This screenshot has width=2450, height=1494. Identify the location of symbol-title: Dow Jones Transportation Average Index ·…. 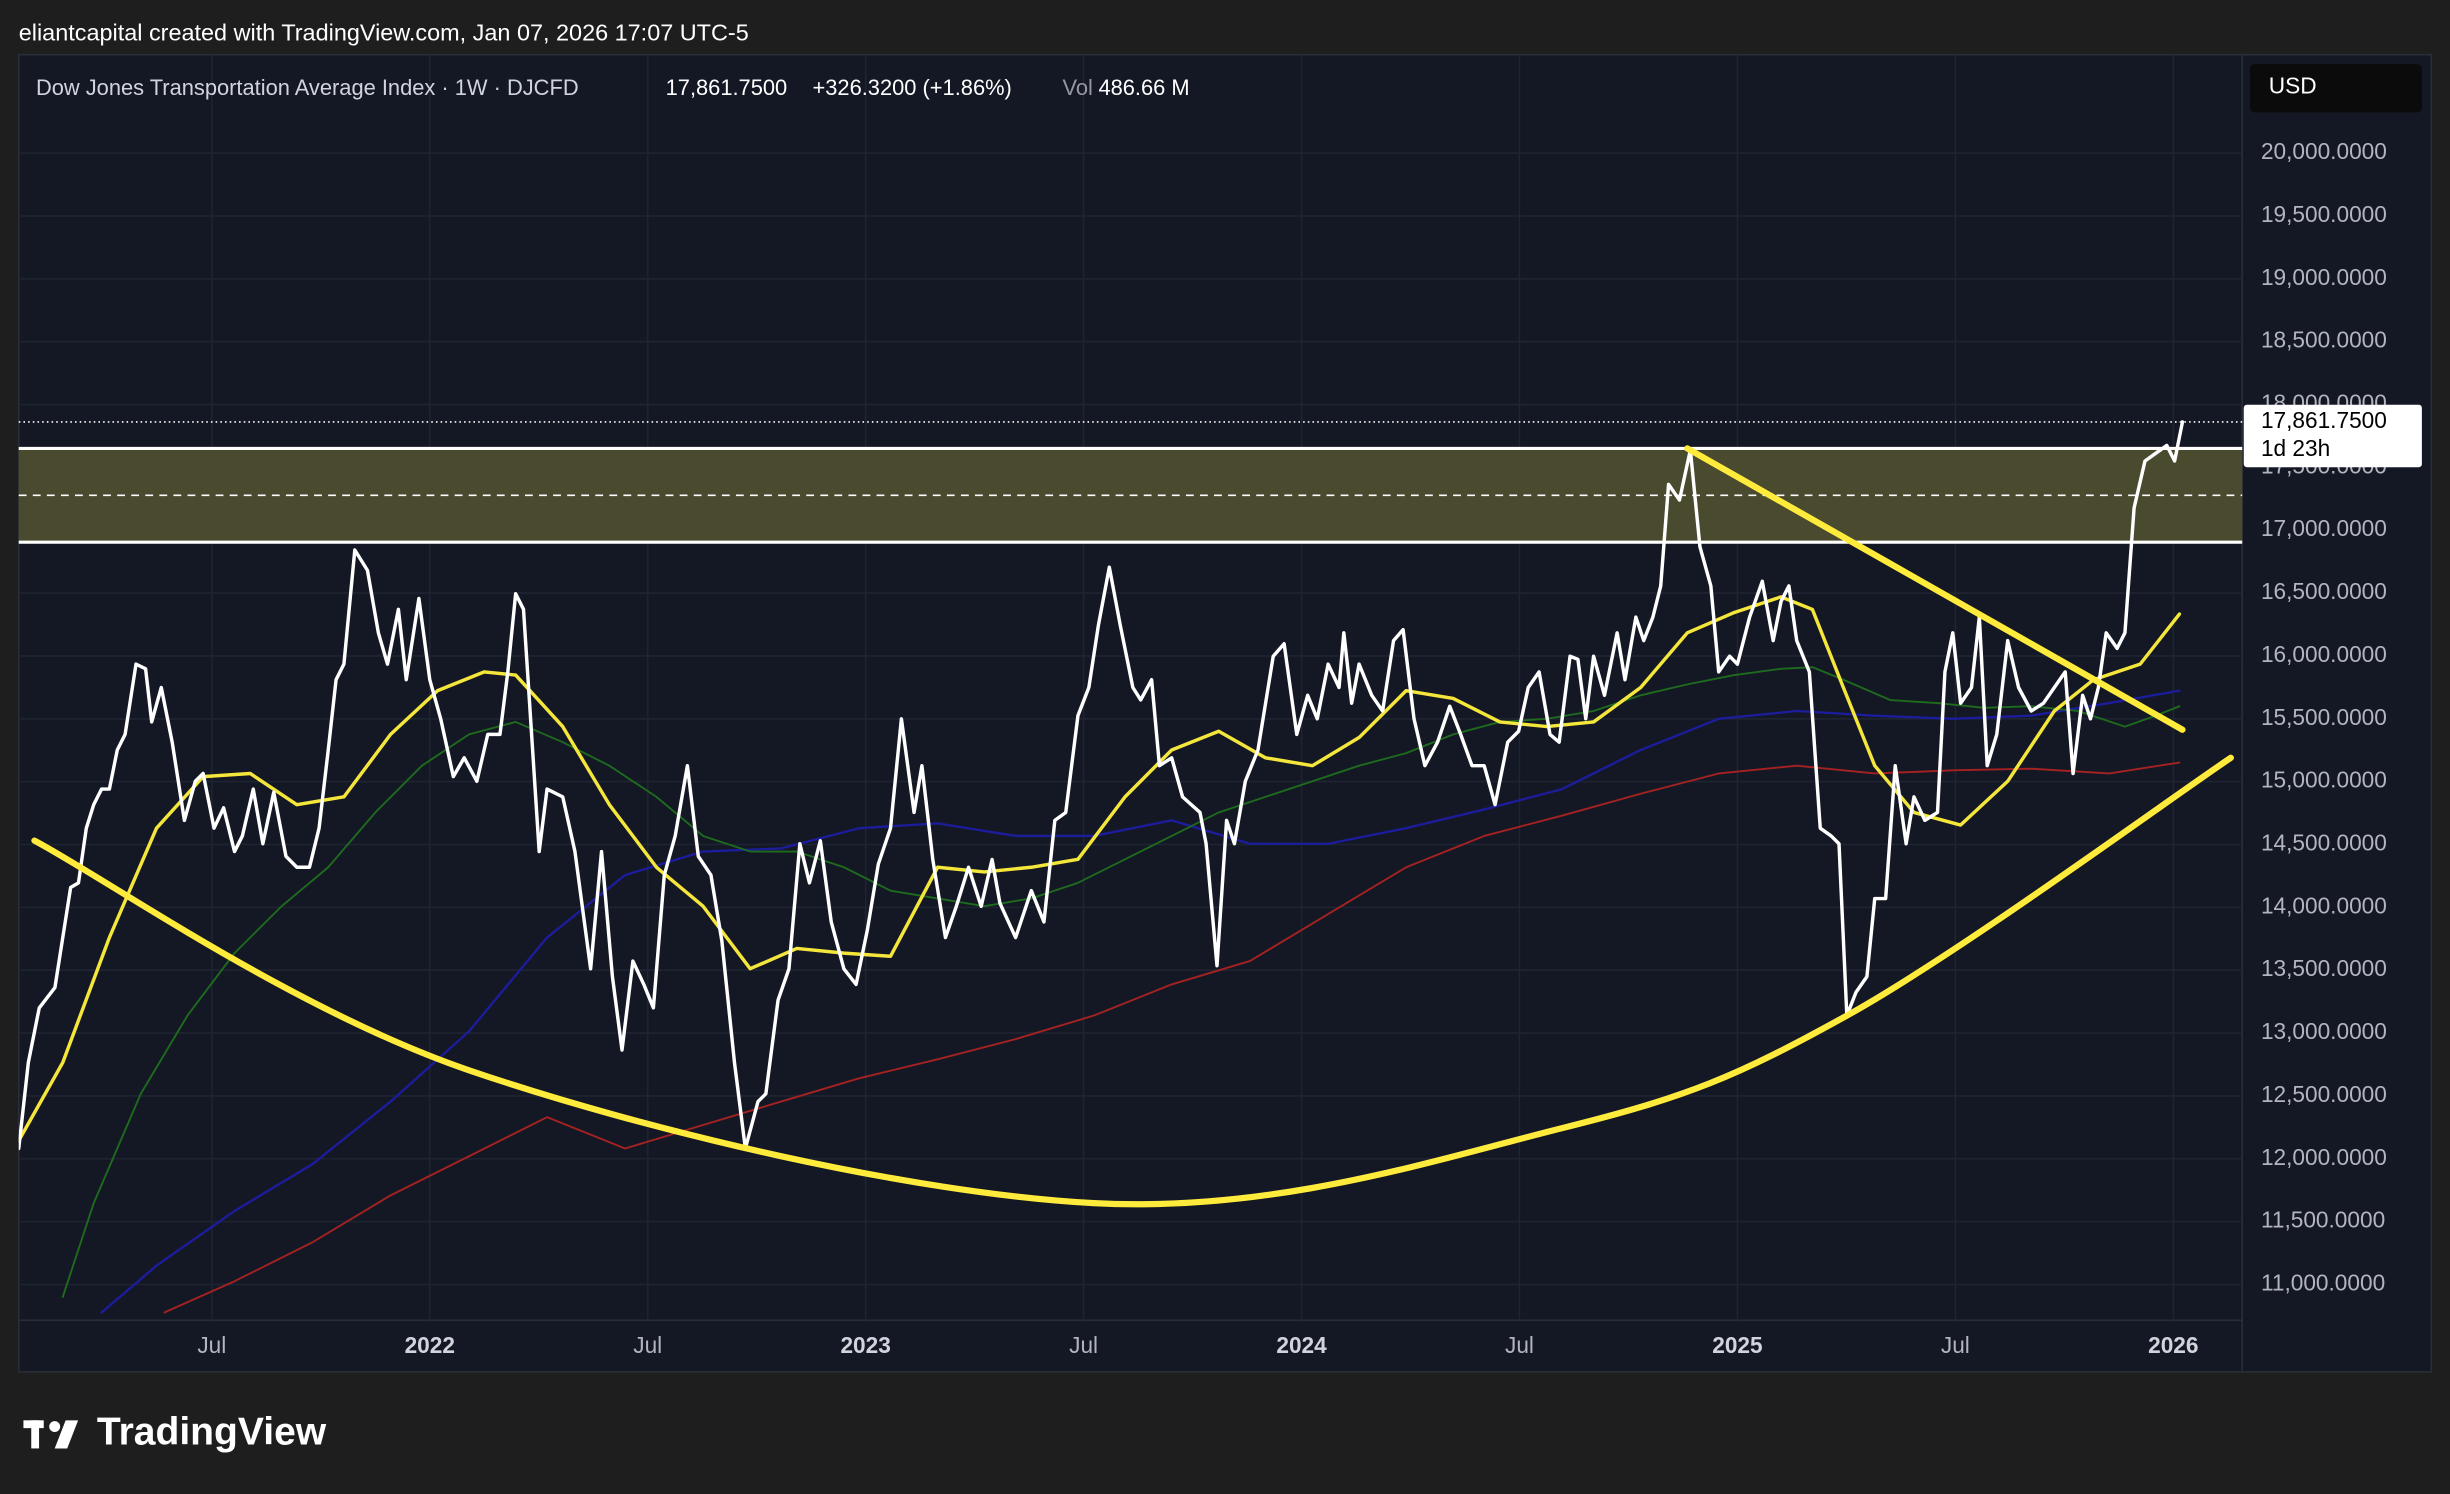
(307, 87).